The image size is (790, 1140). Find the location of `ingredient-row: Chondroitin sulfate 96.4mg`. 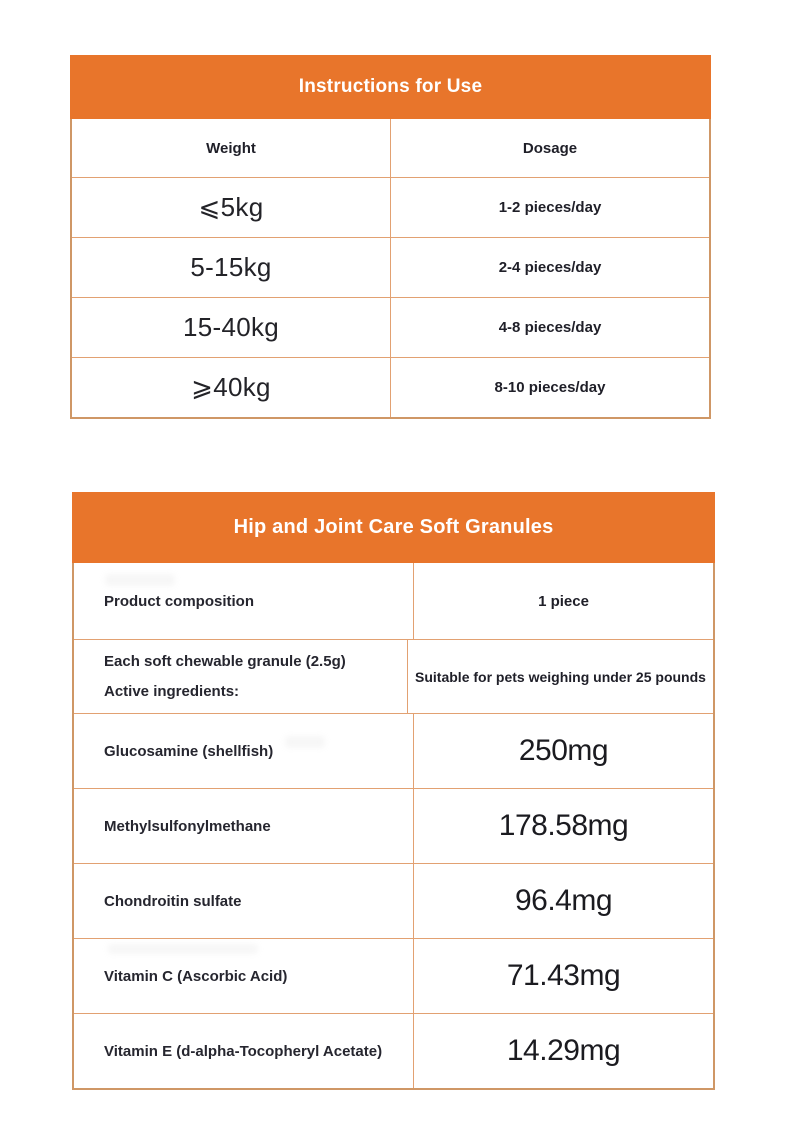

ingredient-row: Chondroitin sulfate 96.4mg is located at coordinates (393, 900).